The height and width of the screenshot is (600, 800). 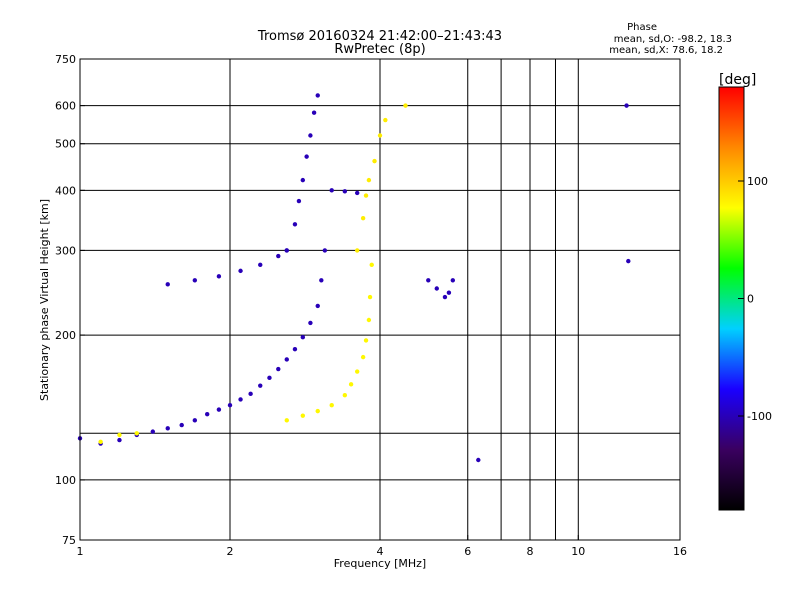 I want to click on y-axis-label: Stationary phase Virtual Height [km], so click(x=44, y=300).